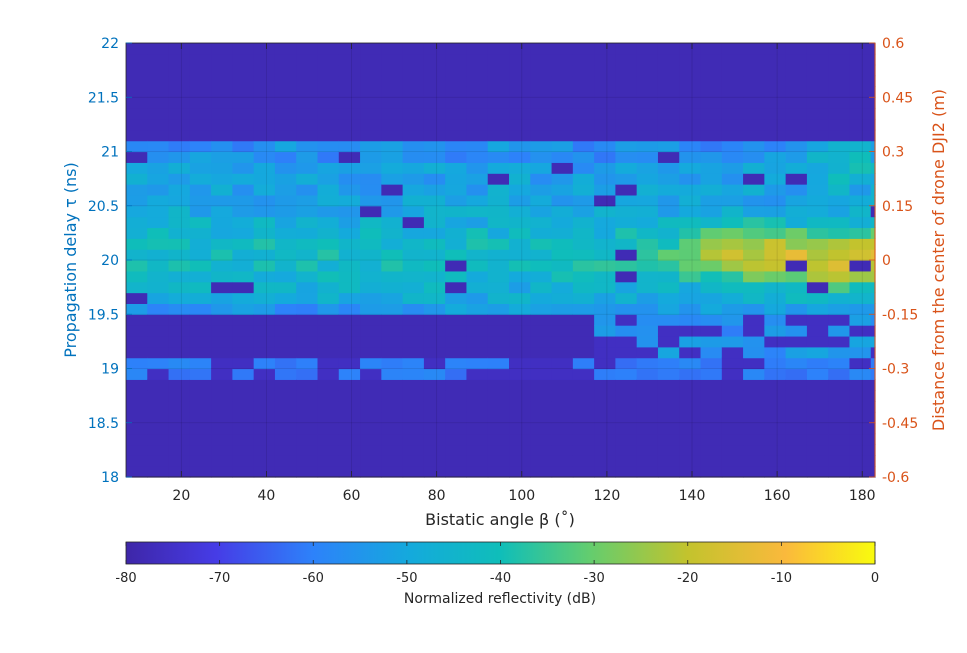  I want to click on y-tick-label: 18, so click(110, 478).